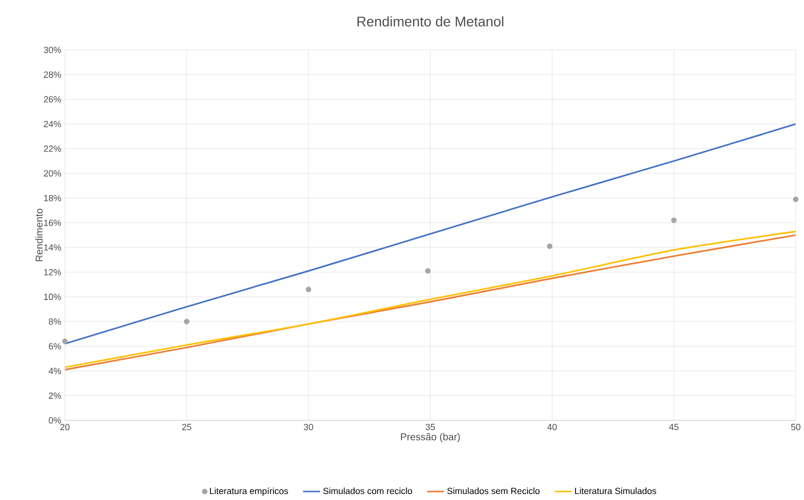 The width and height of the screenshot is (804, 500). What do you see at coordinates (55, 371) in the screenshot?
I see `y-tick-label: 4%` at bounding box center [55, 371].